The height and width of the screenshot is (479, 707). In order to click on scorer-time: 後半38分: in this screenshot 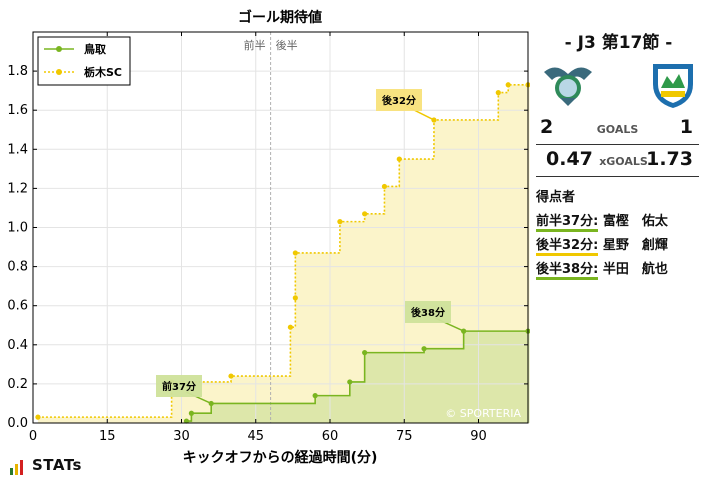, I will do `click(567, 271)`.